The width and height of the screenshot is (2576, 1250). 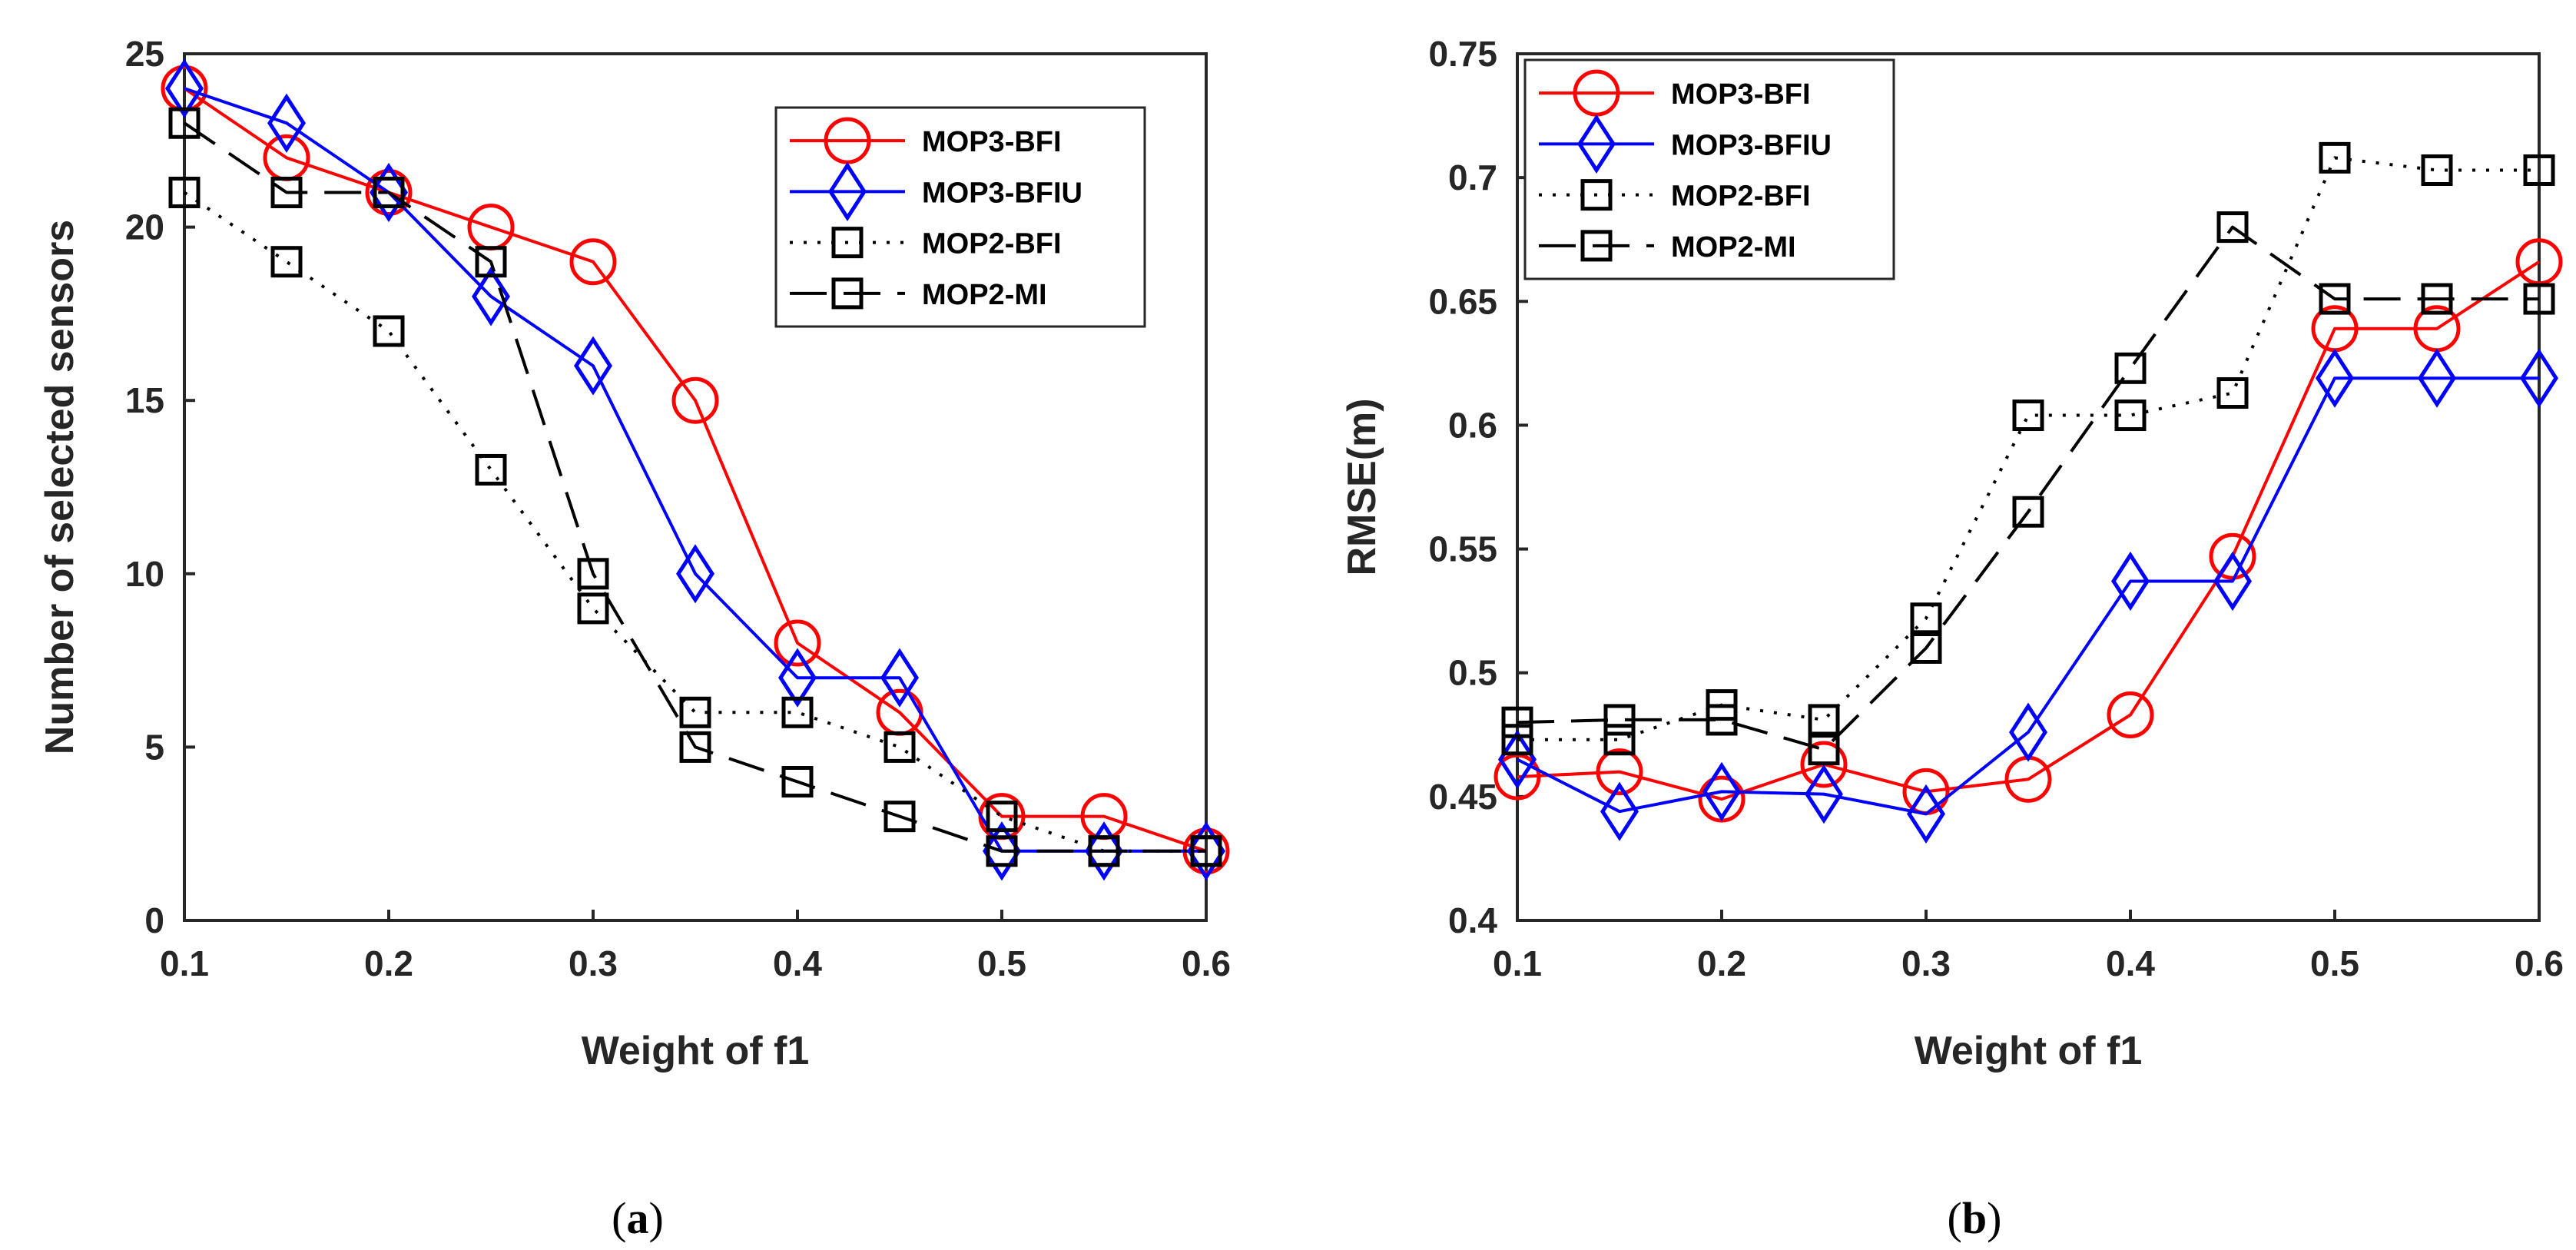 I want to click on chart-b-panel-letter: b, so click(x=1974, y=1218).